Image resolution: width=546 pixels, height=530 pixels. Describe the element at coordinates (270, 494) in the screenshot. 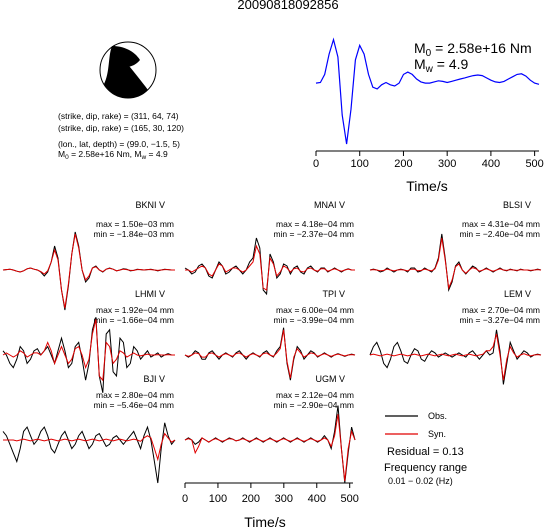

I see `bottom-x-ticks: 0 100 200 300 400 500` at that location.